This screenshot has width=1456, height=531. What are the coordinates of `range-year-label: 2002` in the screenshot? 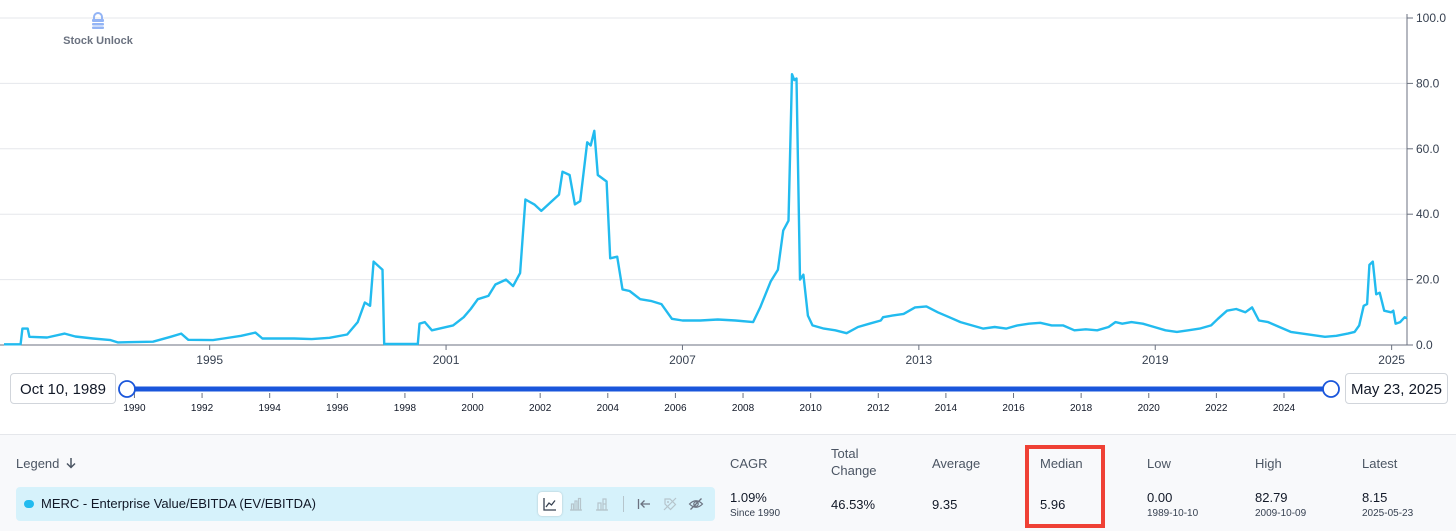 It's located at (540, 408).